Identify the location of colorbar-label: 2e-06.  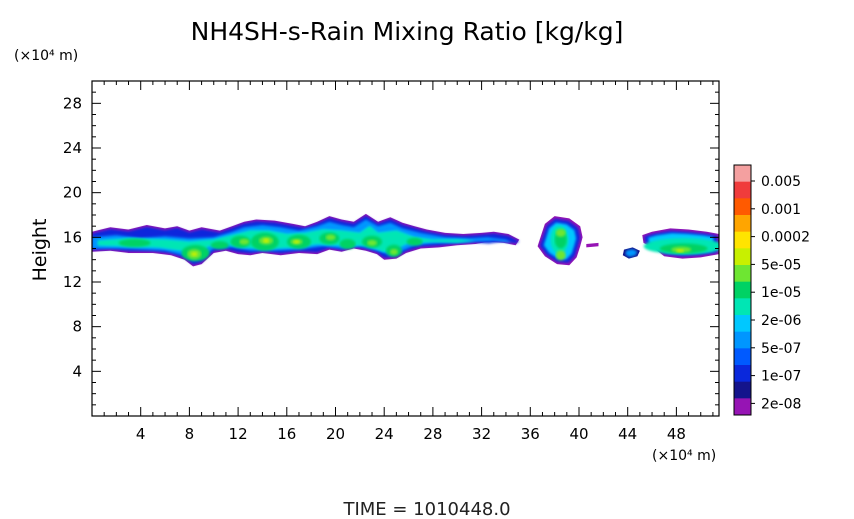
(781, 321).